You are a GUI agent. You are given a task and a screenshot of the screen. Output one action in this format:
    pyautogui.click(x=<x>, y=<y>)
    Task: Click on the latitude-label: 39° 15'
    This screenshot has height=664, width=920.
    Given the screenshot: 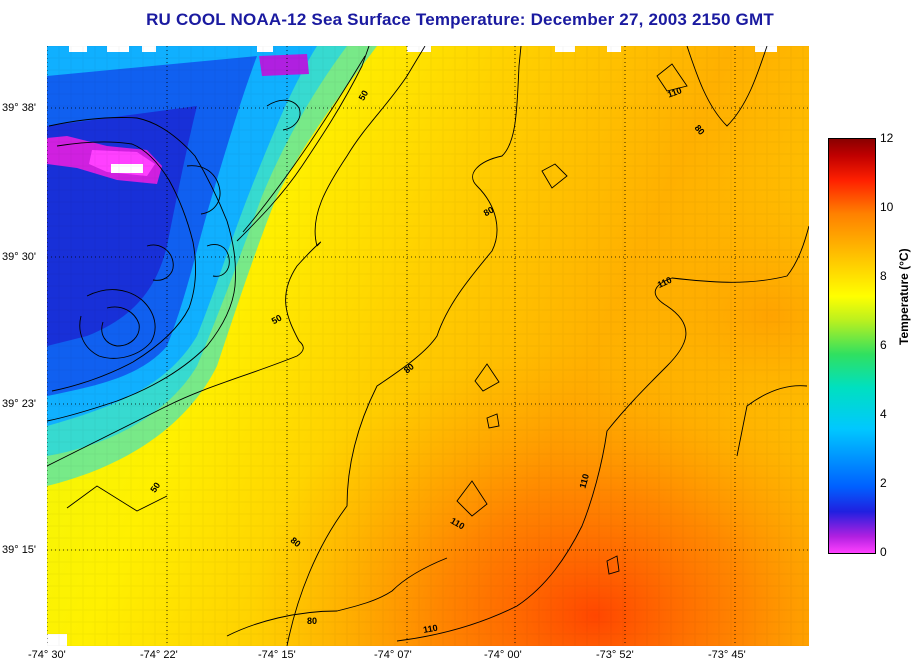 What is the action you would take?
    pyautogui.click(x=19, y=550)
    